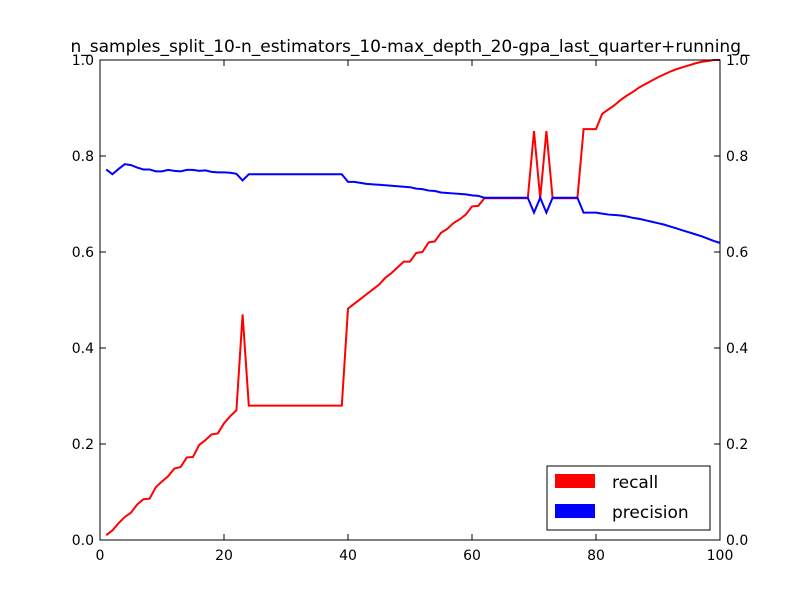 The width and height of the screenshot is (800, 600). What do you see at coordinates (737, 445) in the screenshot?
I see `y2-tick-label: 0.2` at bounding box center [737, 445].